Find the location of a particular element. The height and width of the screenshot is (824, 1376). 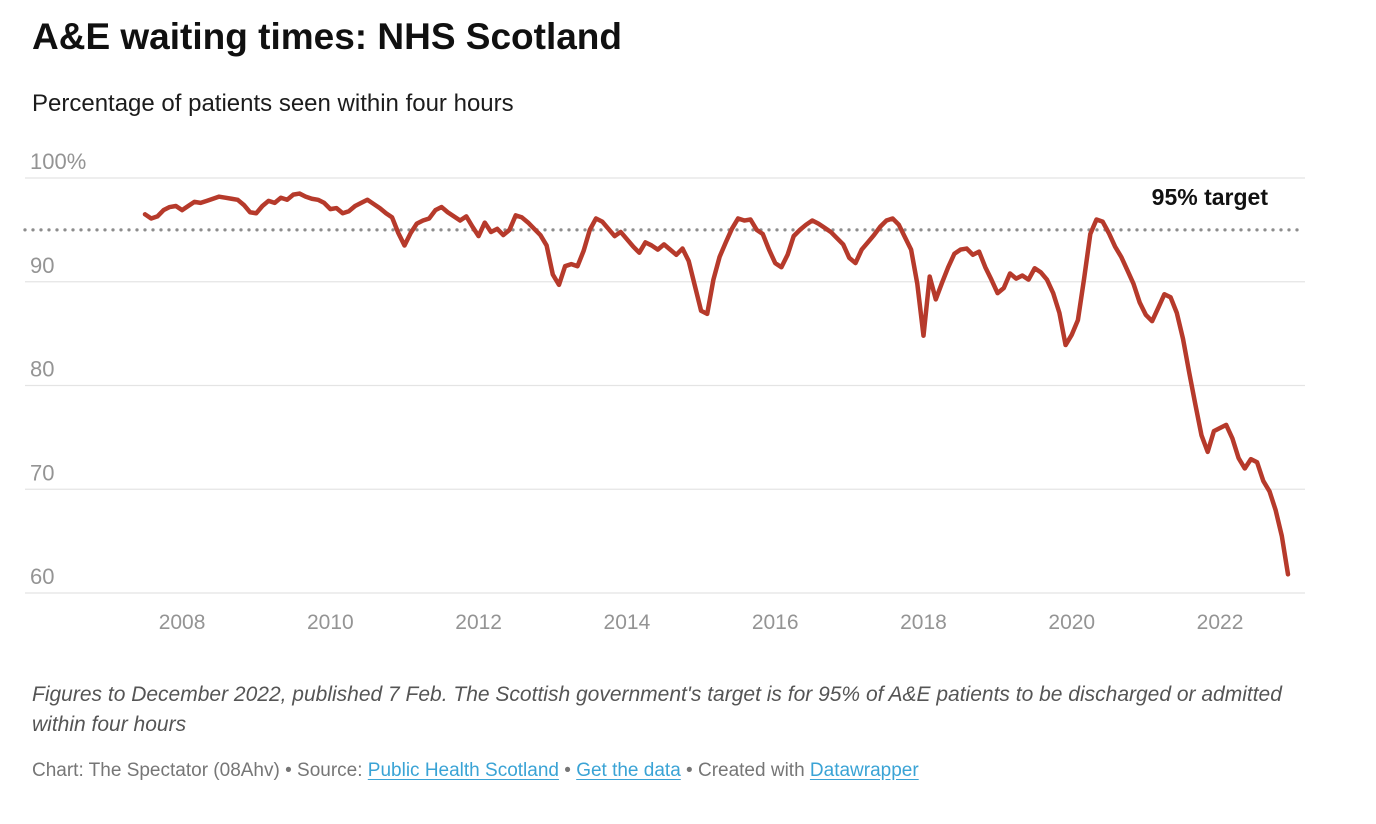

x-tick-label-2012: 2012 is located at coordinates (478, 622).